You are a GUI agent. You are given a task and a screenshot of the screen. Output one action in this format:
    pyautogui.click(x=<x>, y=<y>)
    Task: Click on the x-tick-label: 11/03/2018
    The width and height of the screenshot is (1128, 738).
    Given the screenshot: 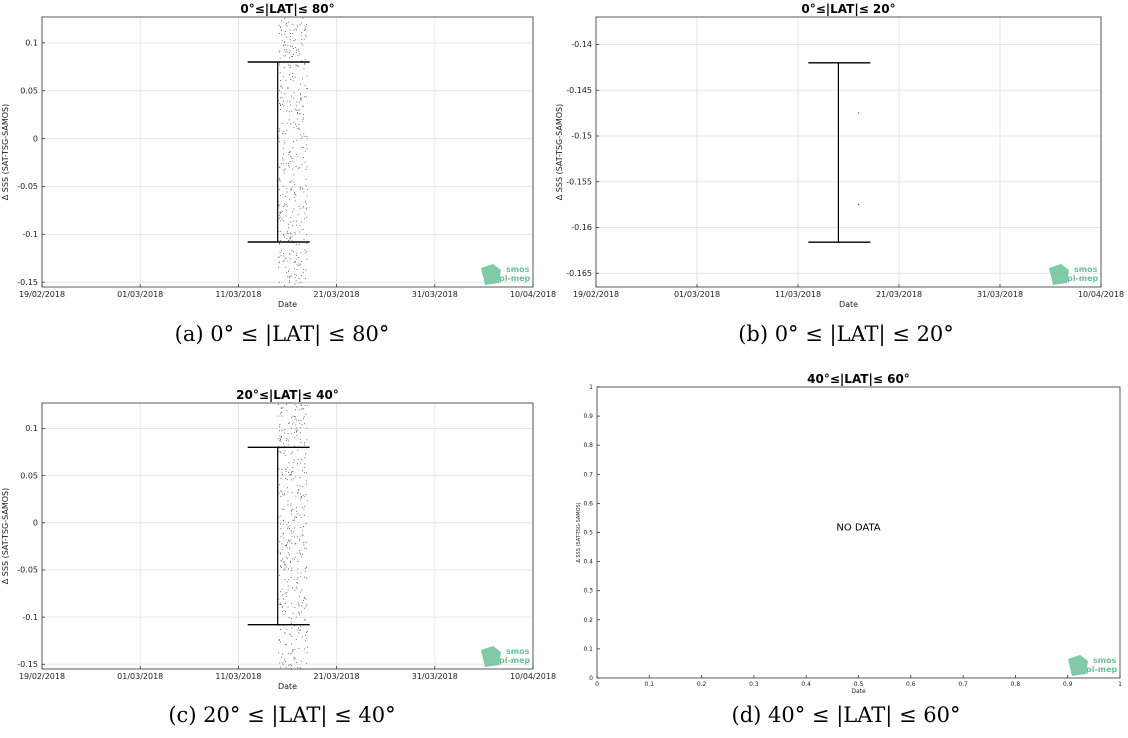 What is the action you would take?
    pyautogui.click(x=238, y=676)
    